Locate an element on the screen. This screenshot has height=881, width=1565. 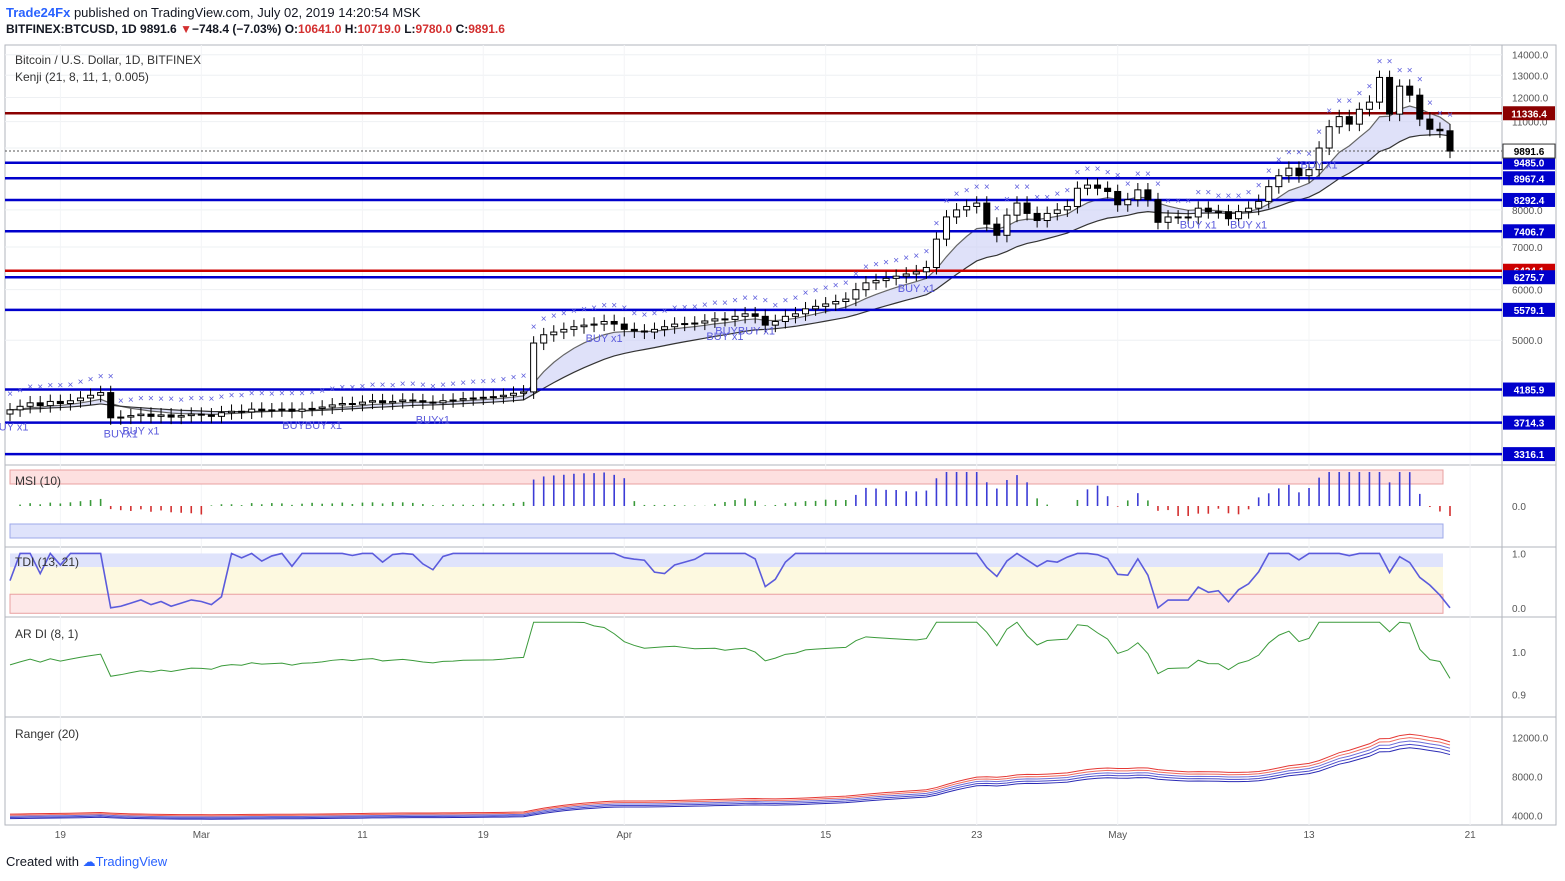
y-tick-label: 8000.0 is located at coordinates (1527, 211).